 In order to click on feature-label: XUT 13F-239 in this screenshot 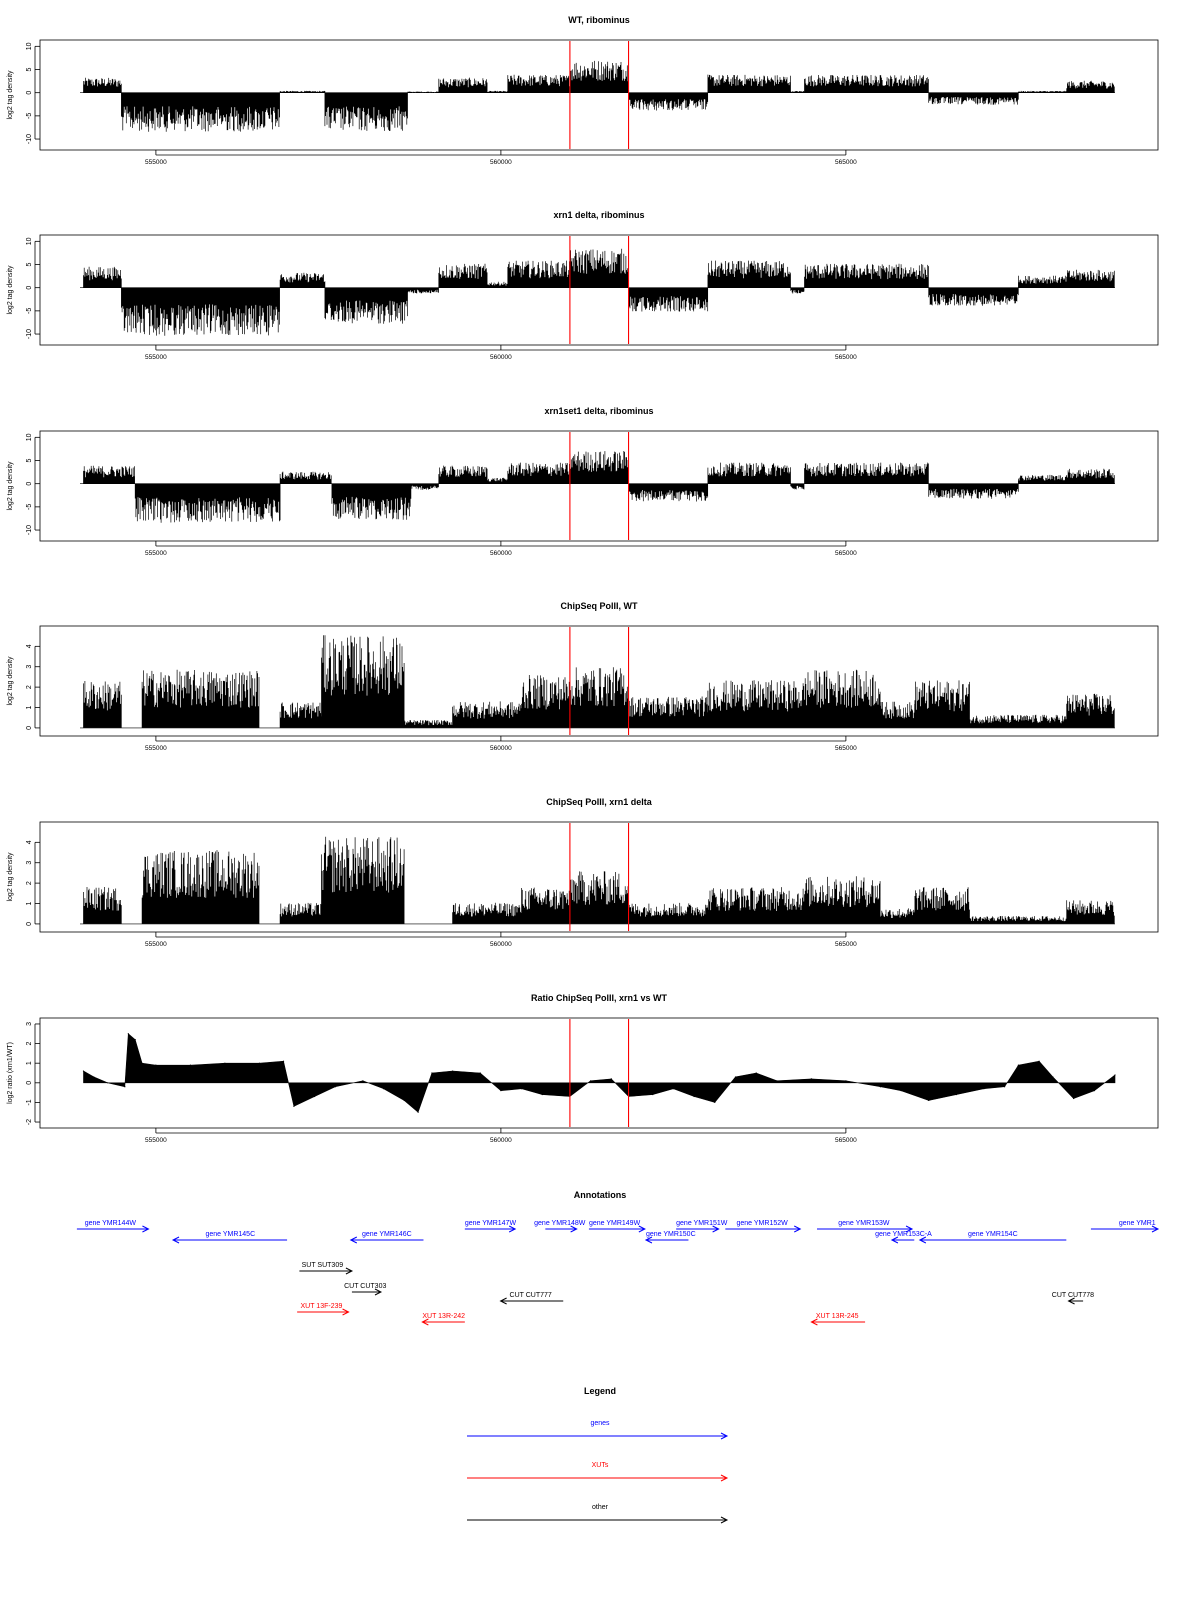, I will do `click(321, 1306)`.